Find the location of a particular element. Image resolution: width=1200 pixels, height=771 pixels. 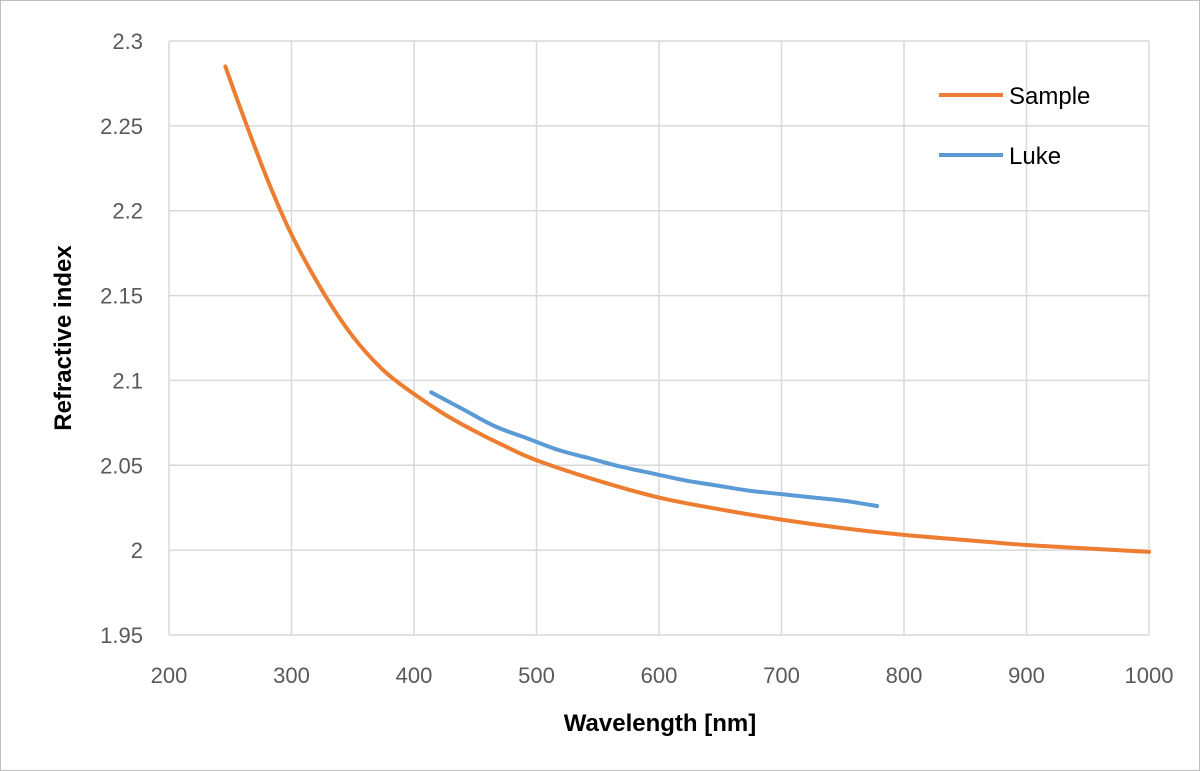

y-tick-label: 2 is located at coordinates (137, 550).